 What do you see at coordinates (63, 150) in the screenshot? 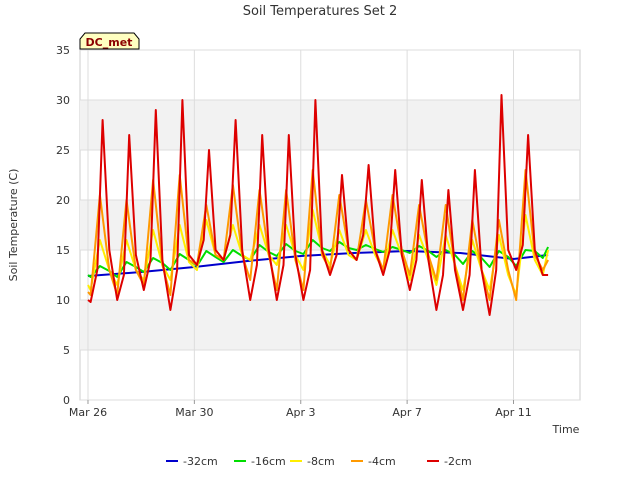
I see `y-tick-label-25: 25` at bounding box center [63, 150].